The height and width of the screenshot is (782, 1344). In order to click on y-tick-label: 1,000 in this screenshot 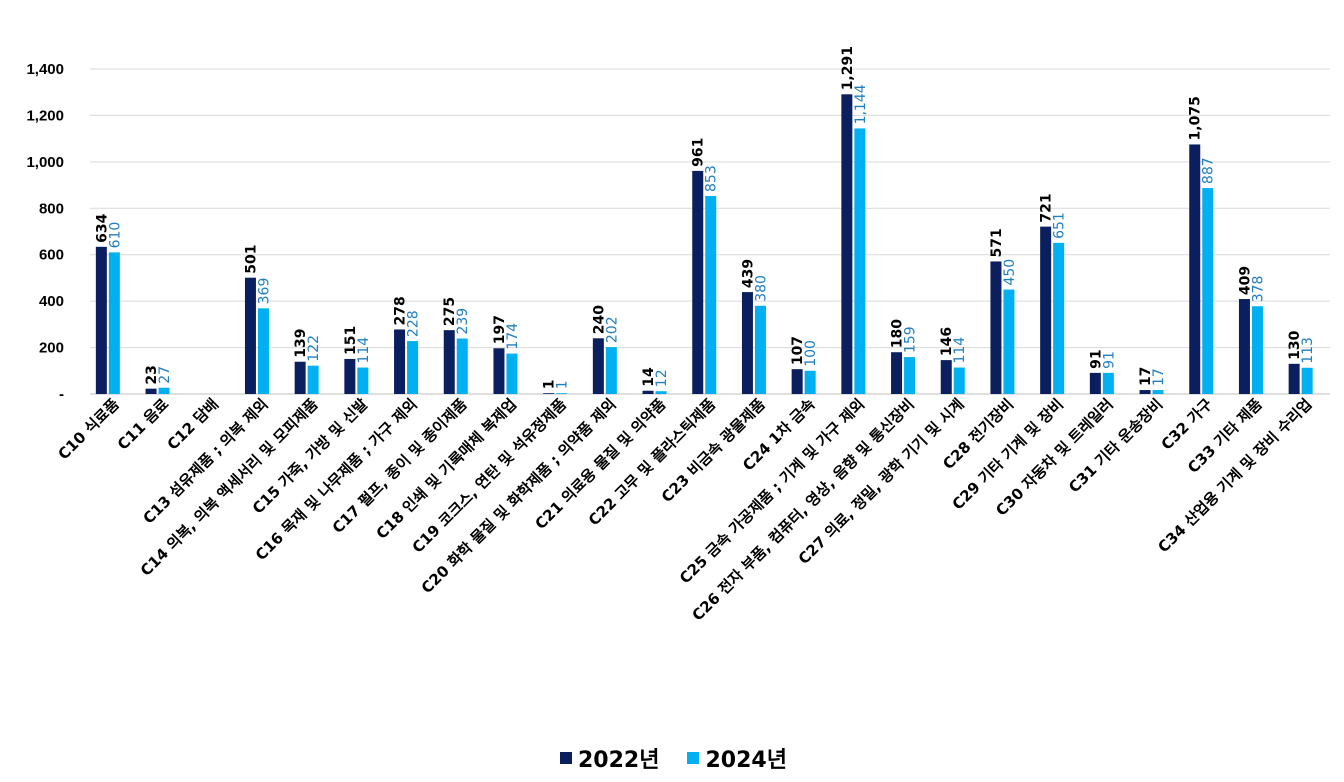, I will do `click(45, 162)`.